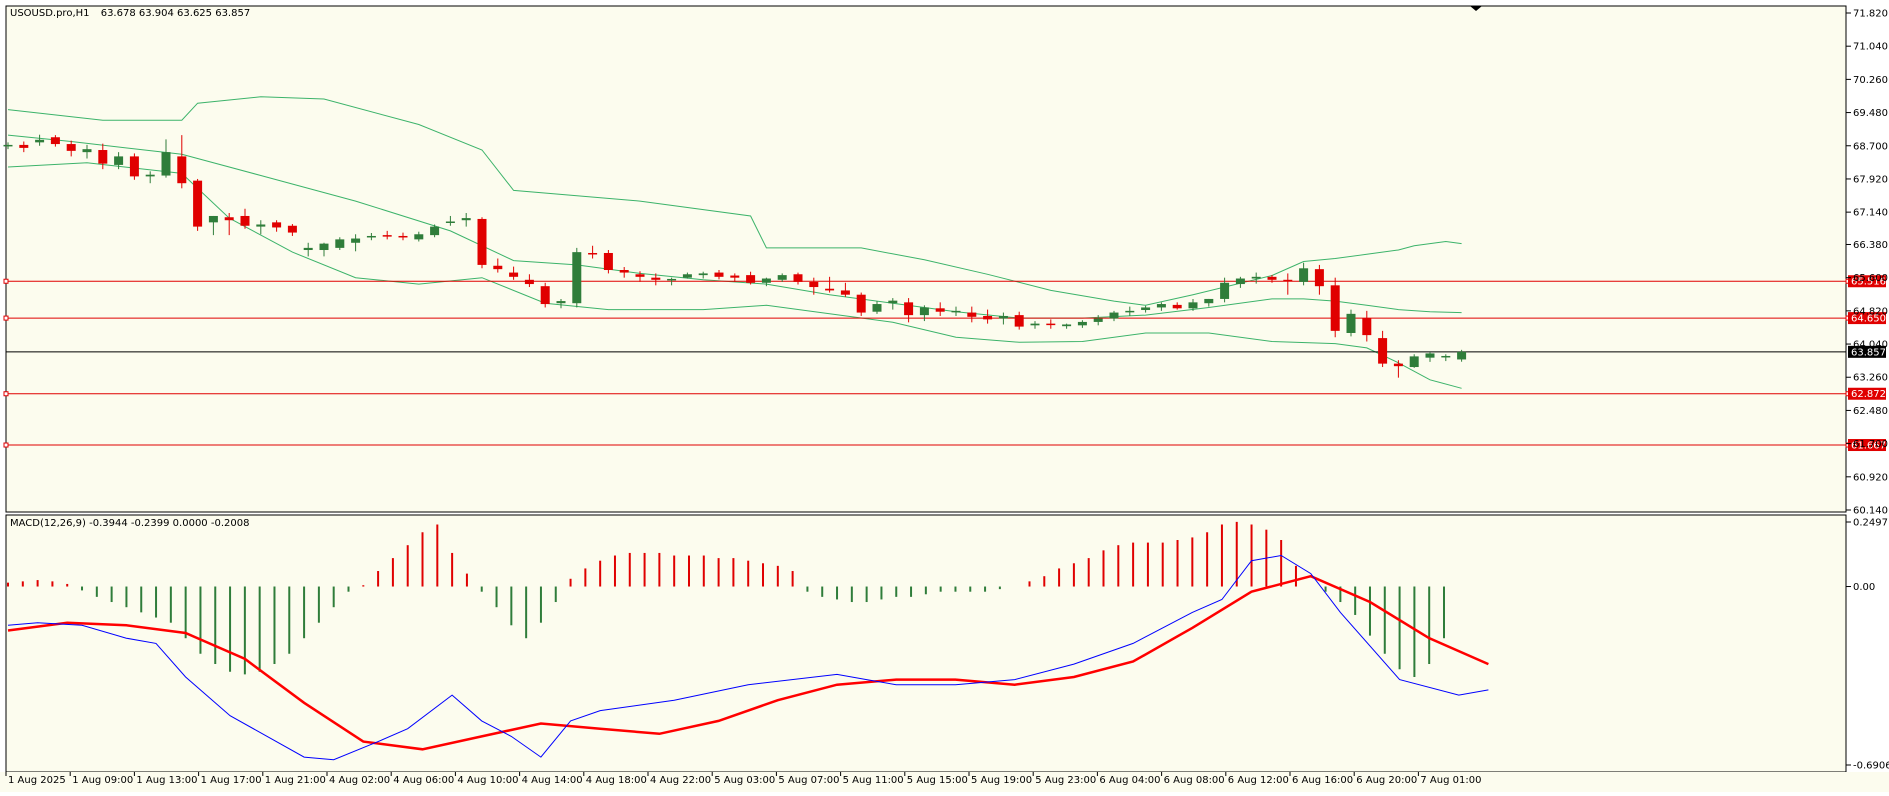  I want to click on price-level-label: 65.516, so click(1868, 282).